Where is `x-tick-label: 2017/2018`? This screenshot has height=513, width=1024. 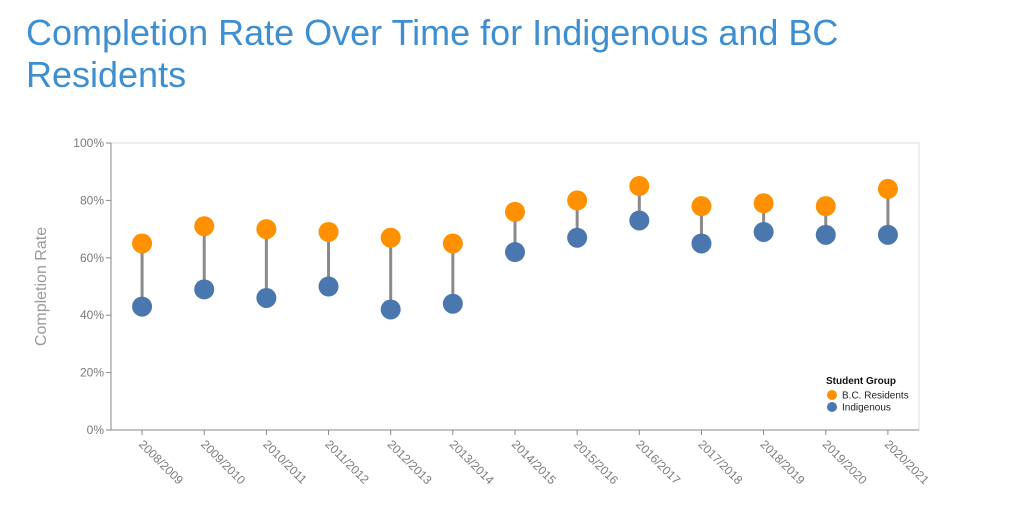 x-tick-label: 2017/2018 is located at coordinates (720, 462).